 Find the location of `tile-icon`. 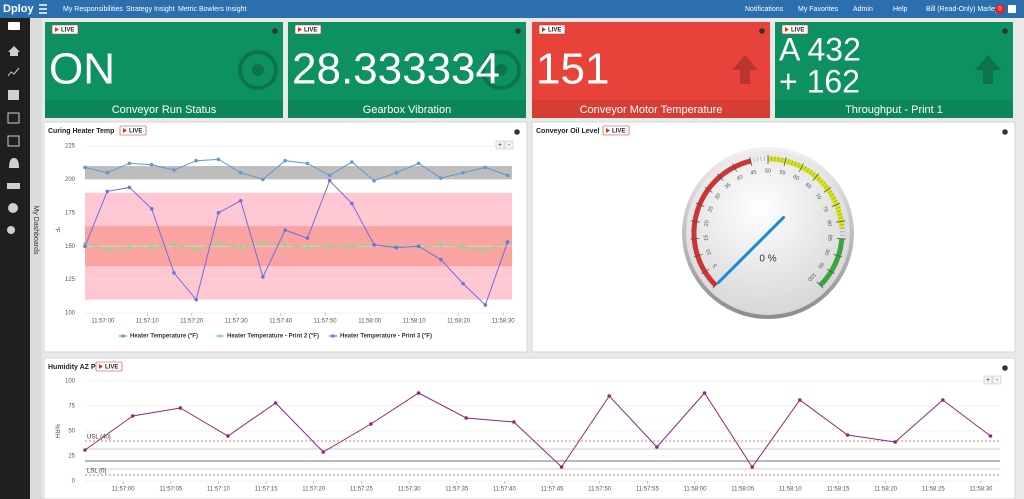

tile-icon is located at coordinates (745, 69).